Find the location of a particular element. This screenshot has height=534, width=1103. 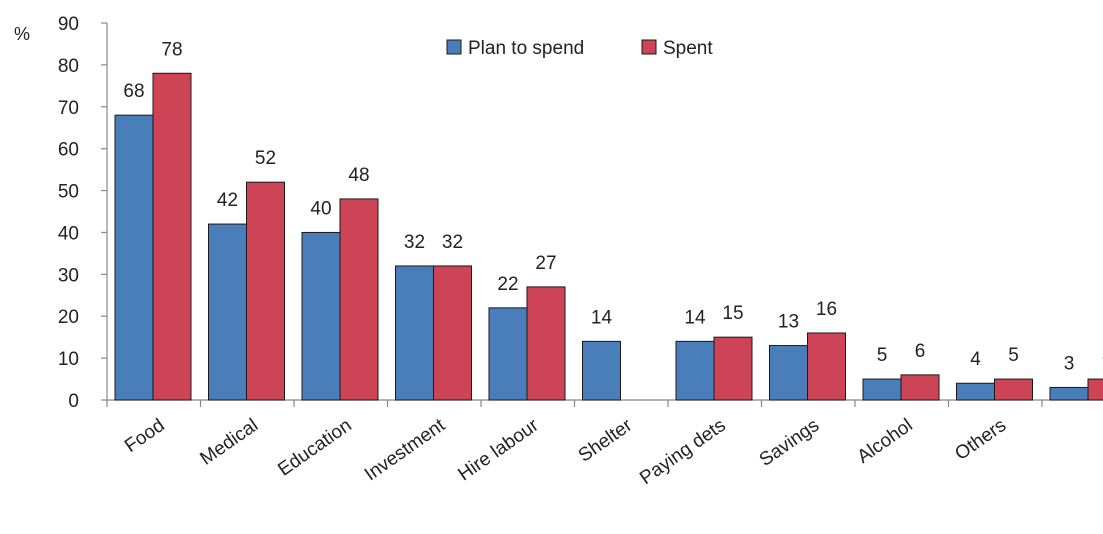

y-tick-label: 90 is located at coordinates (68, 24).